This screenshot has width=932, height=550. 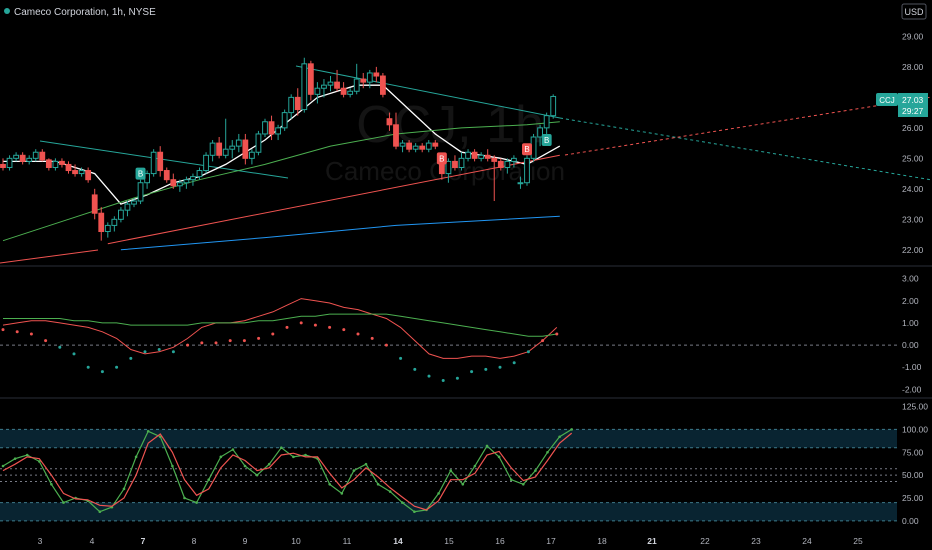 I want to click on stoch-axis-tick-label: 125.00, so click(x=915, y=407).